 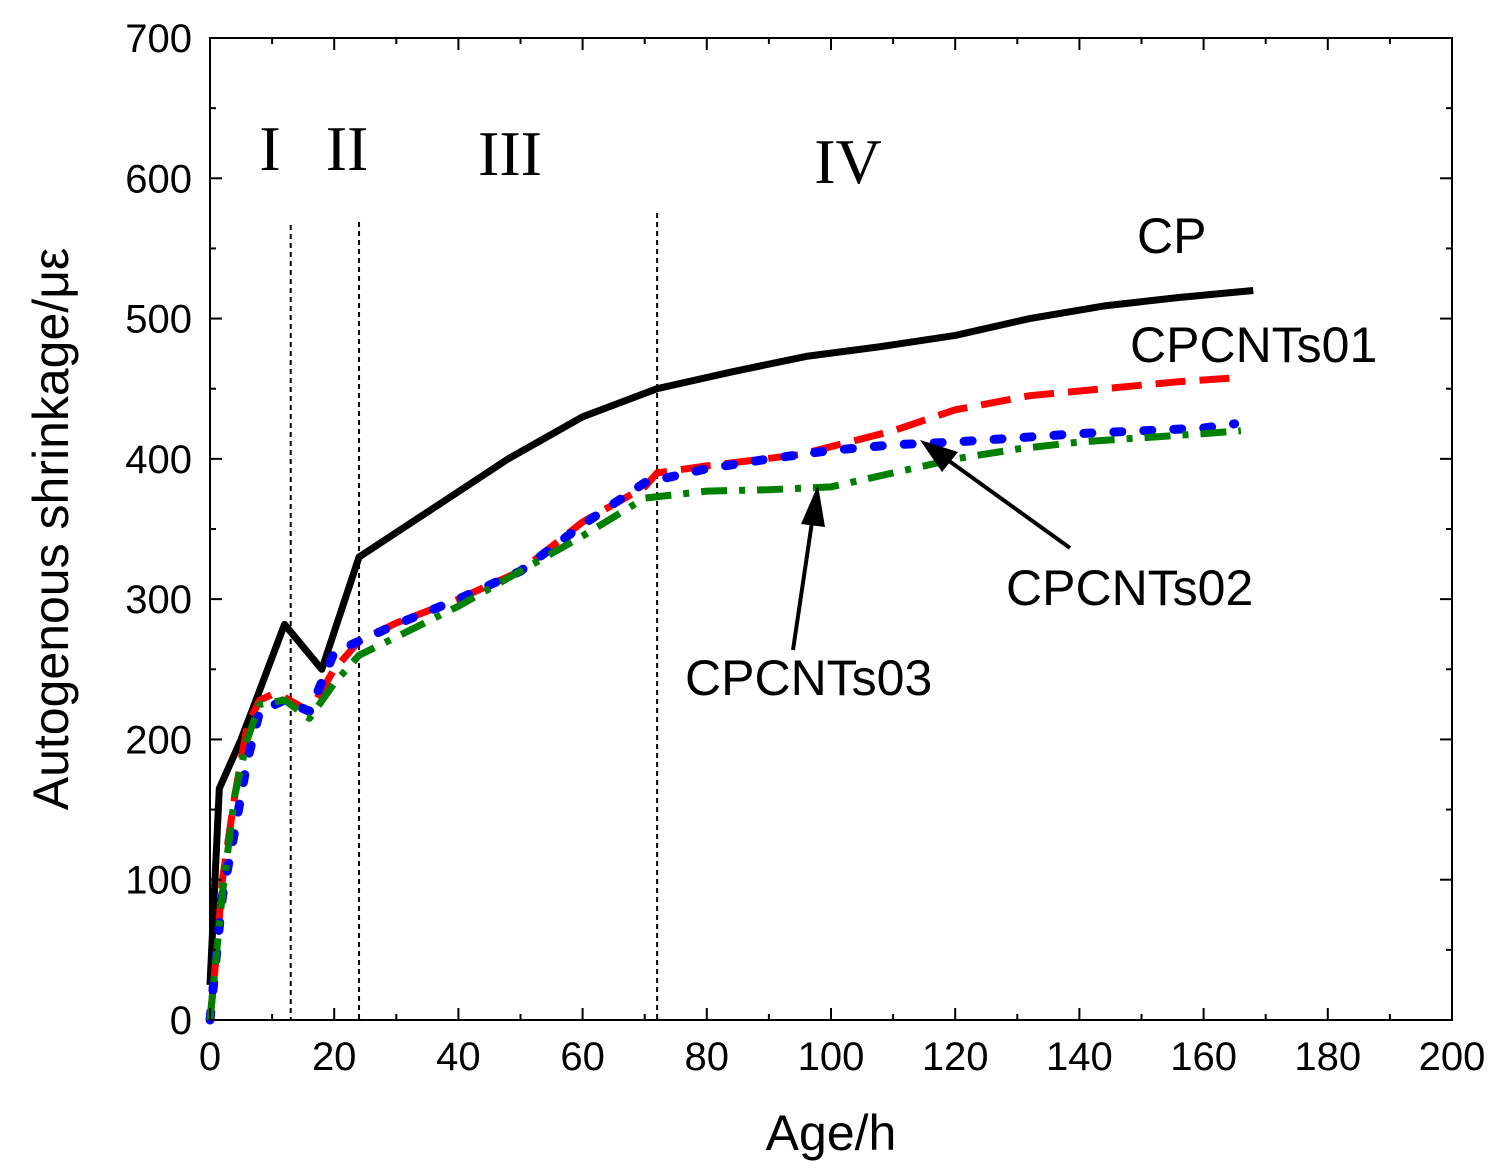 What do you see at coordinates (158, 600) in the screenshot?
I see `y-tick-label: 300` at bounding box center [158, 600].